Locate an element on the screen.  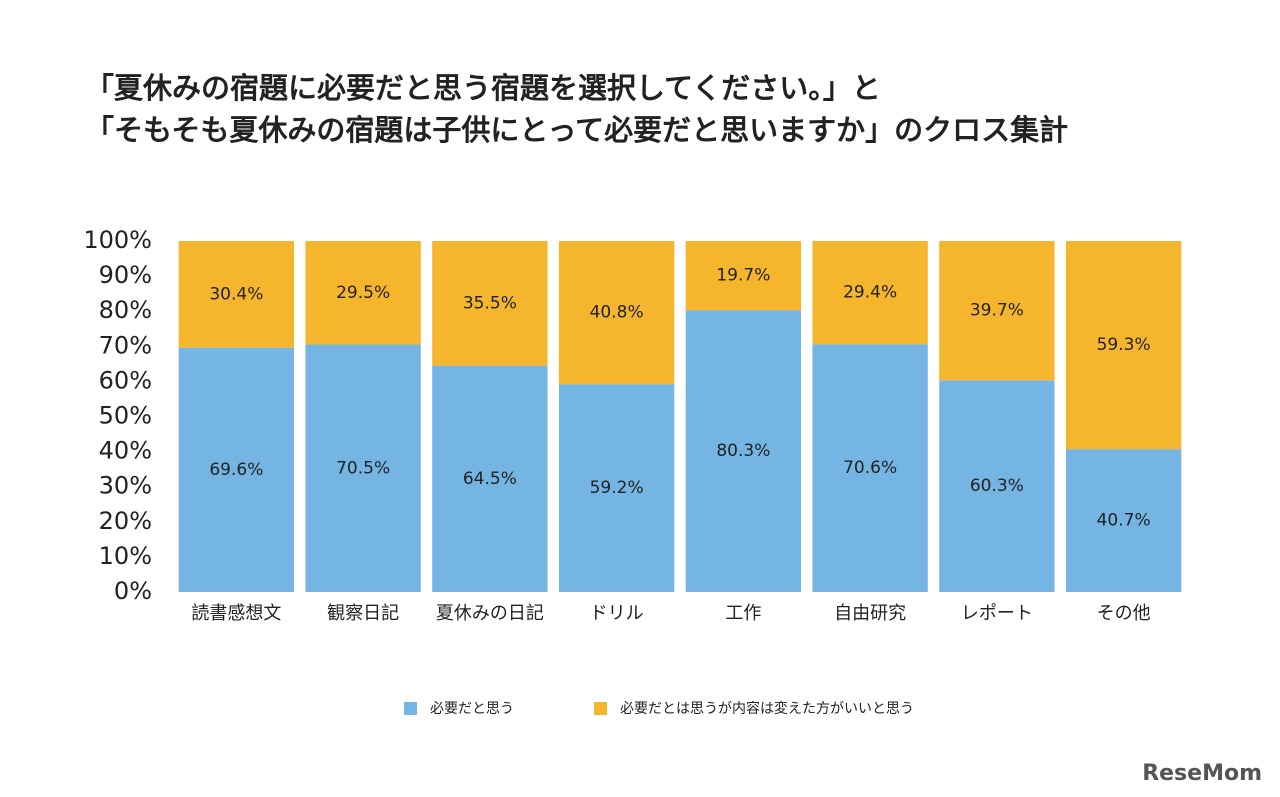
data-label: 59.2% is located at coordinates (617, 488).